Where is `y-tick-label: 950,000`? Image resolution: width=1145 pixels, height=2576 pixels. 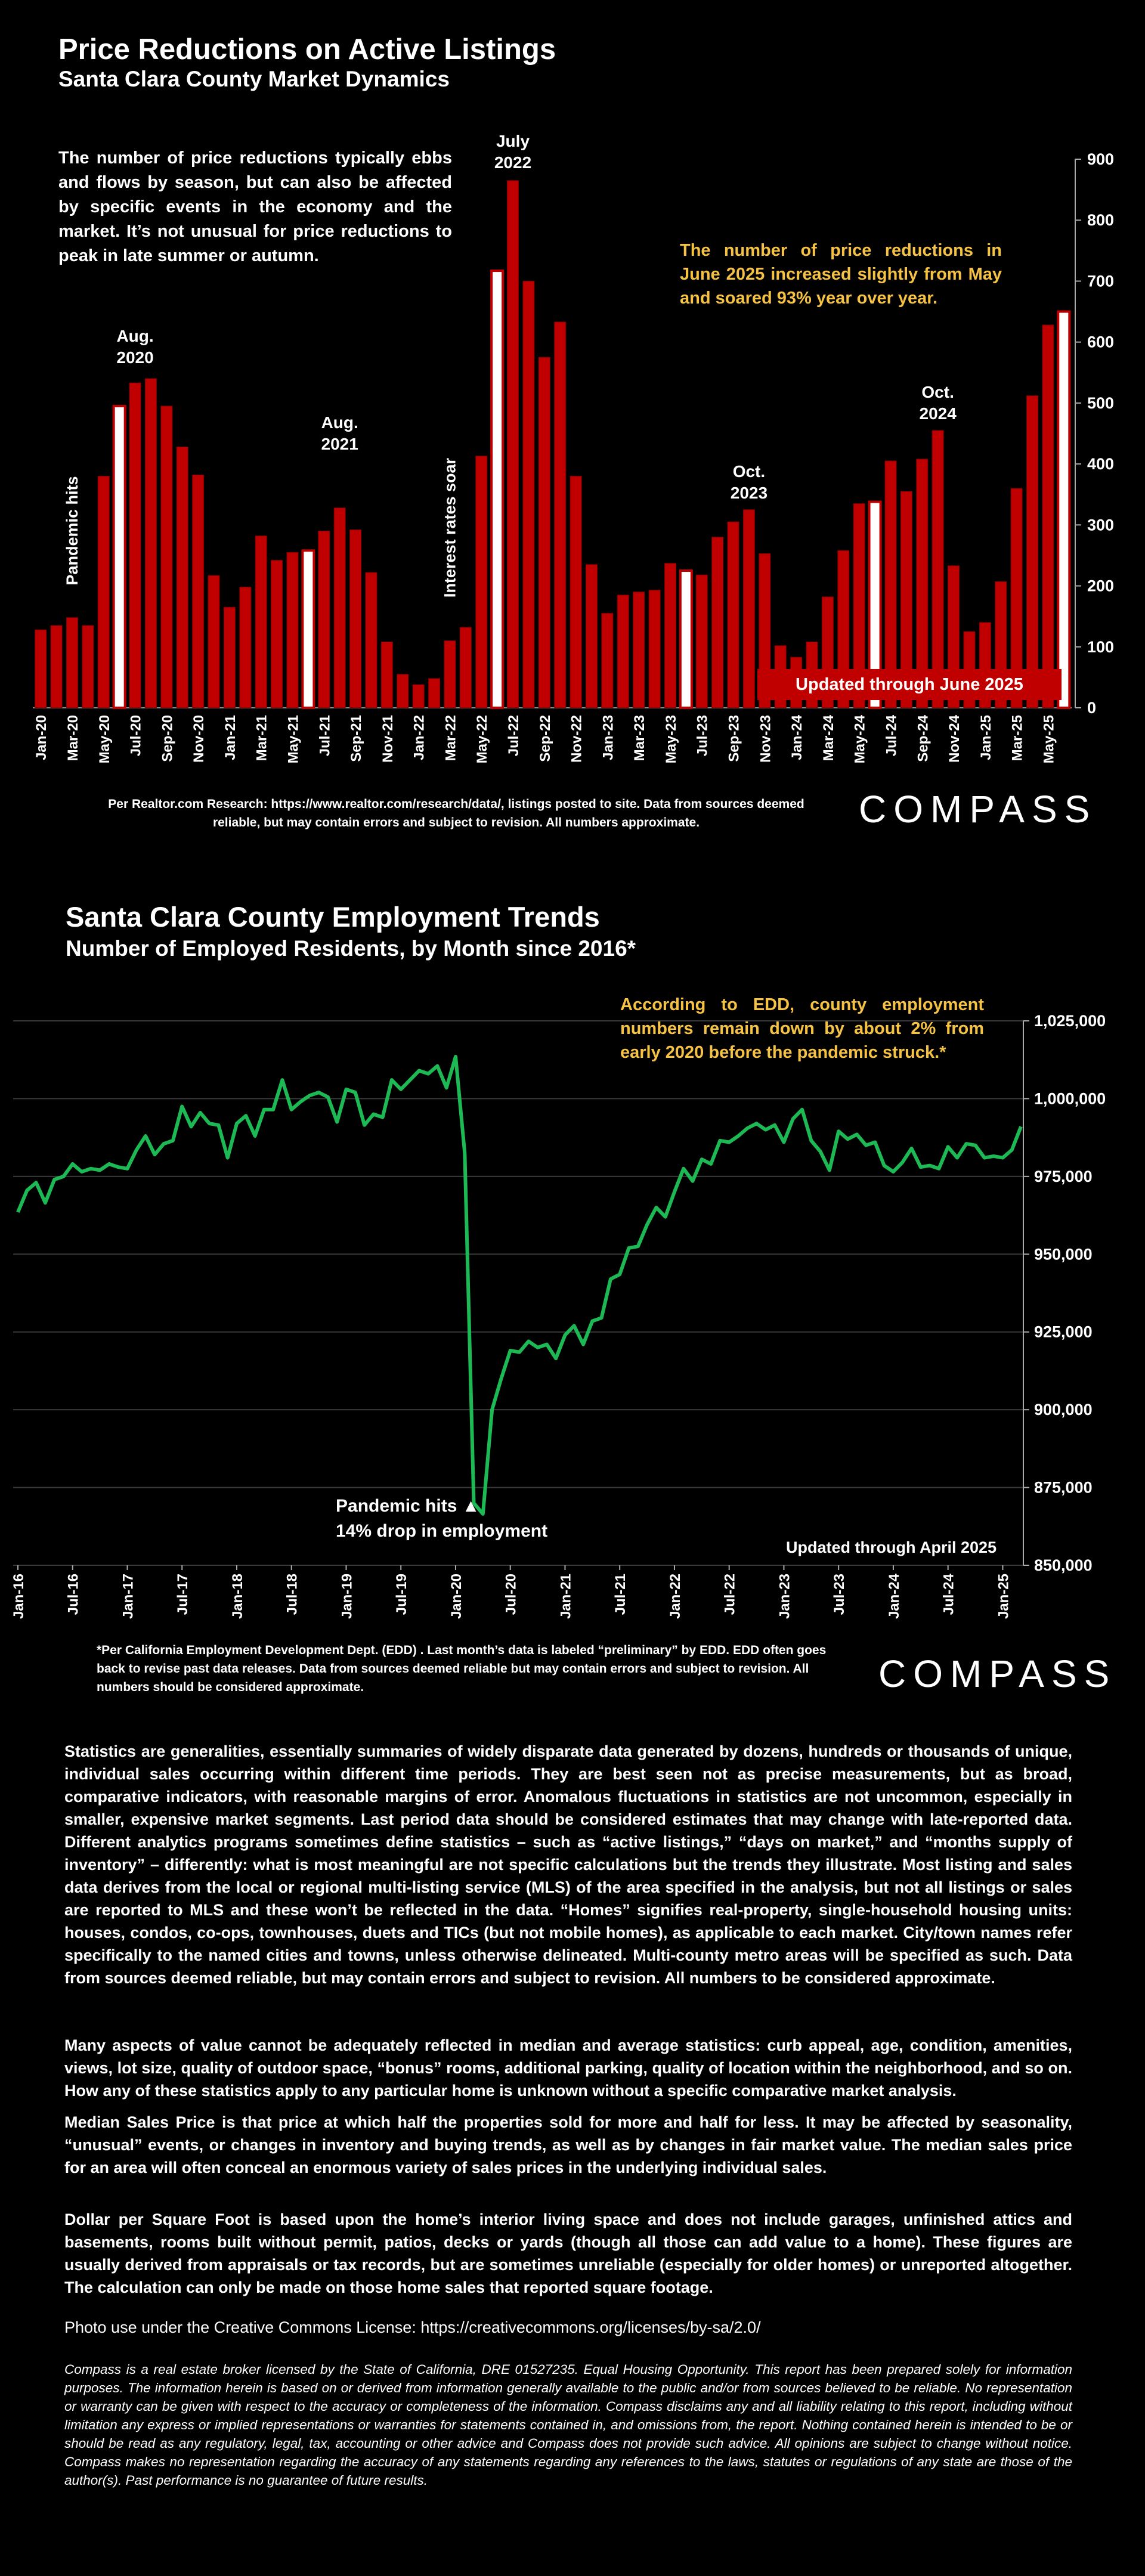
y-tick-label: 950,000 is located at coordinates (1063, 1254).